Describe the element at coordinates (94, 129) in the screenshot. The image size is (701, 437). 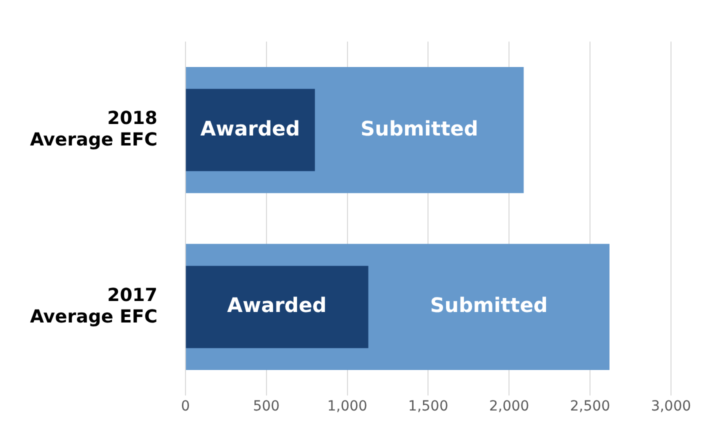
I see `y-tick-label: 2018 Average EFC` at that location.